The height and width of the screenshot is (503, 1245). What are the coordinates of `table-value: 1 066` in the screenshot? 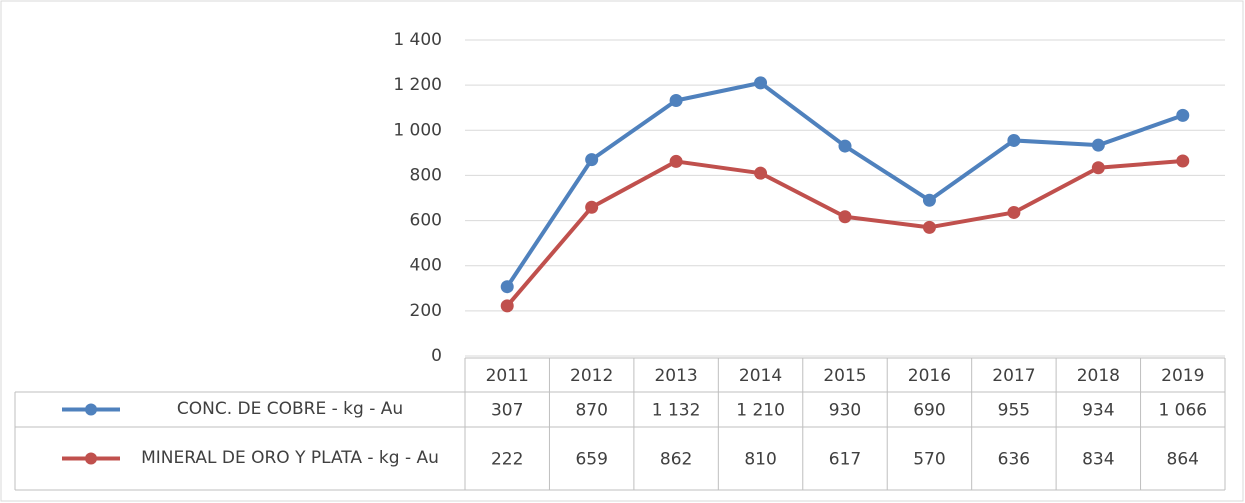 It's located at (1182, 411).